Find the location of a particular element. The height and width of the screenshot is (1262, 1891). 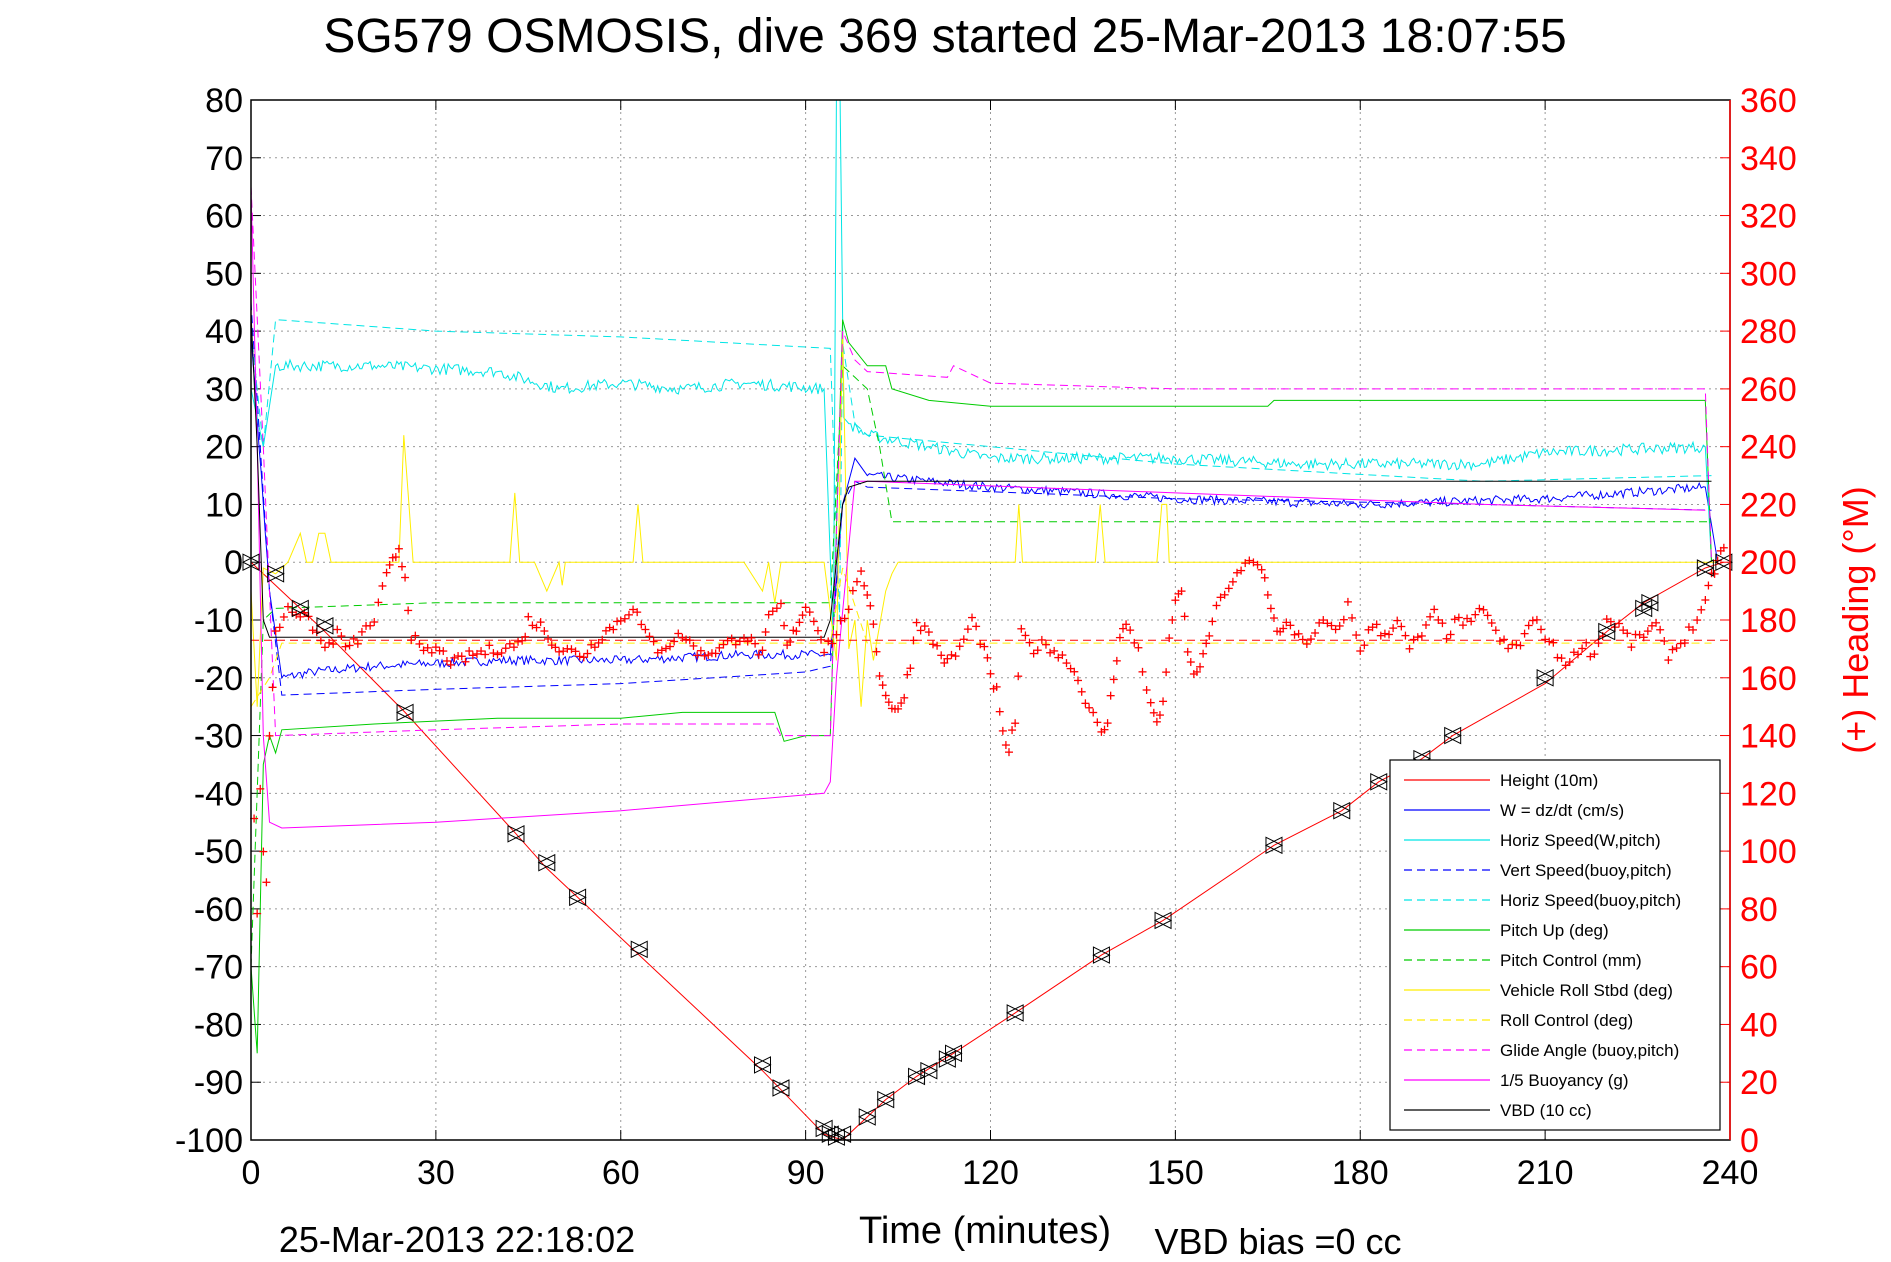

y-tick-label: -50 is located at coordinates (218, 852).